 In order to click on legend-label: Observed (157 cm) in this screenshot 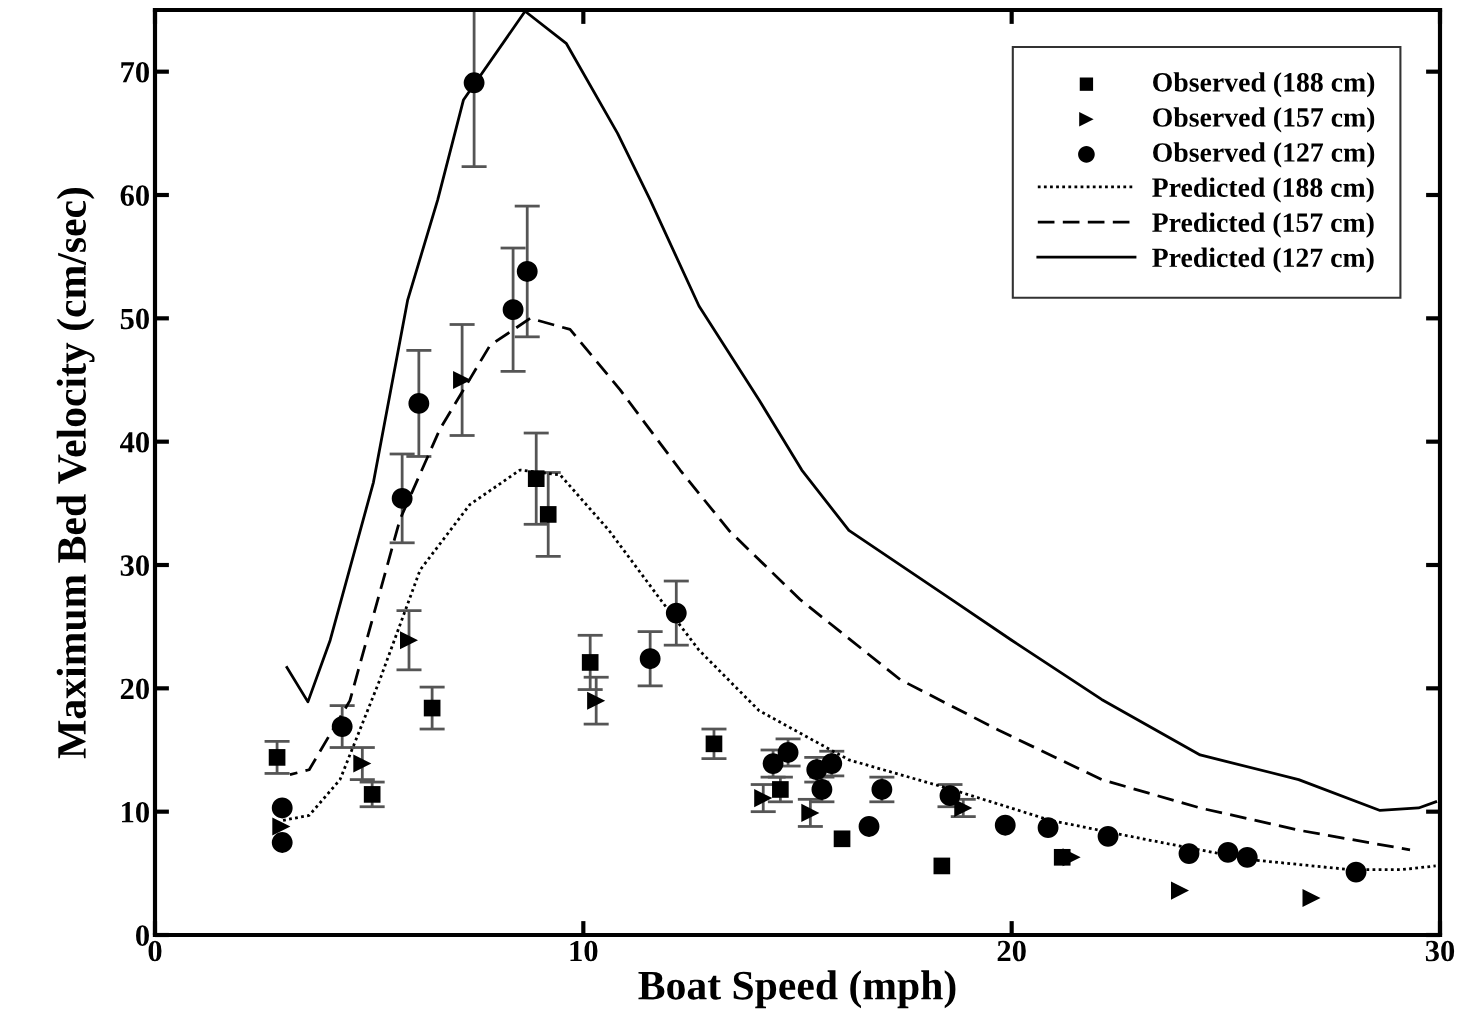, I will do `click(1264, 120)`.